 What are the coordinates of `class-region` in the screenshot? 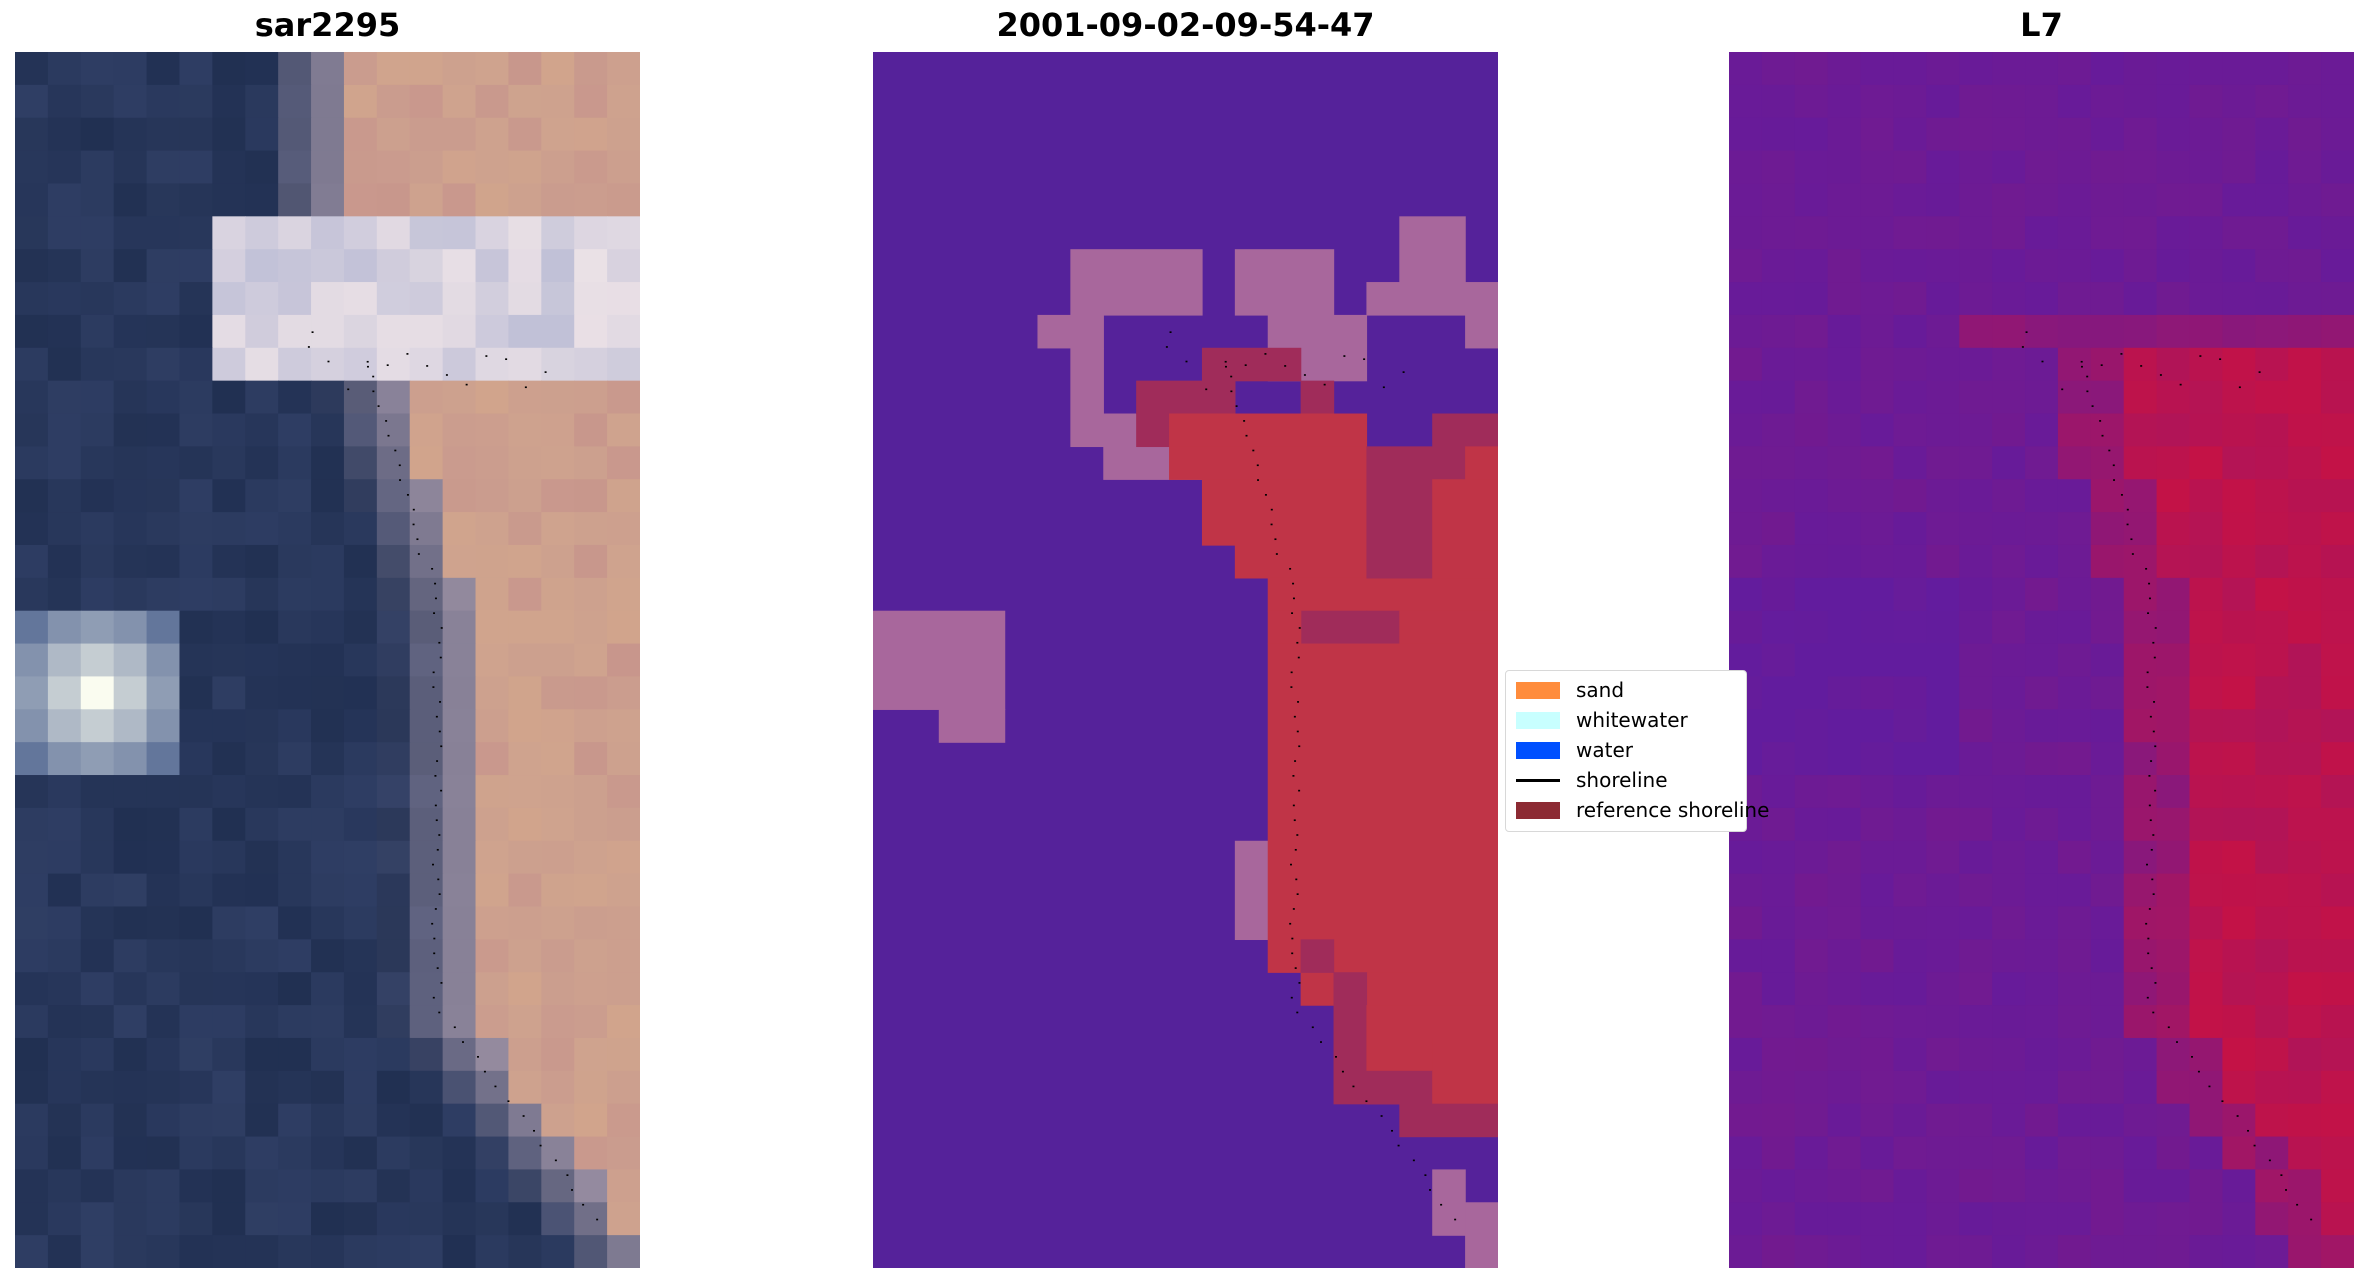 It's located at (1481, 1235).